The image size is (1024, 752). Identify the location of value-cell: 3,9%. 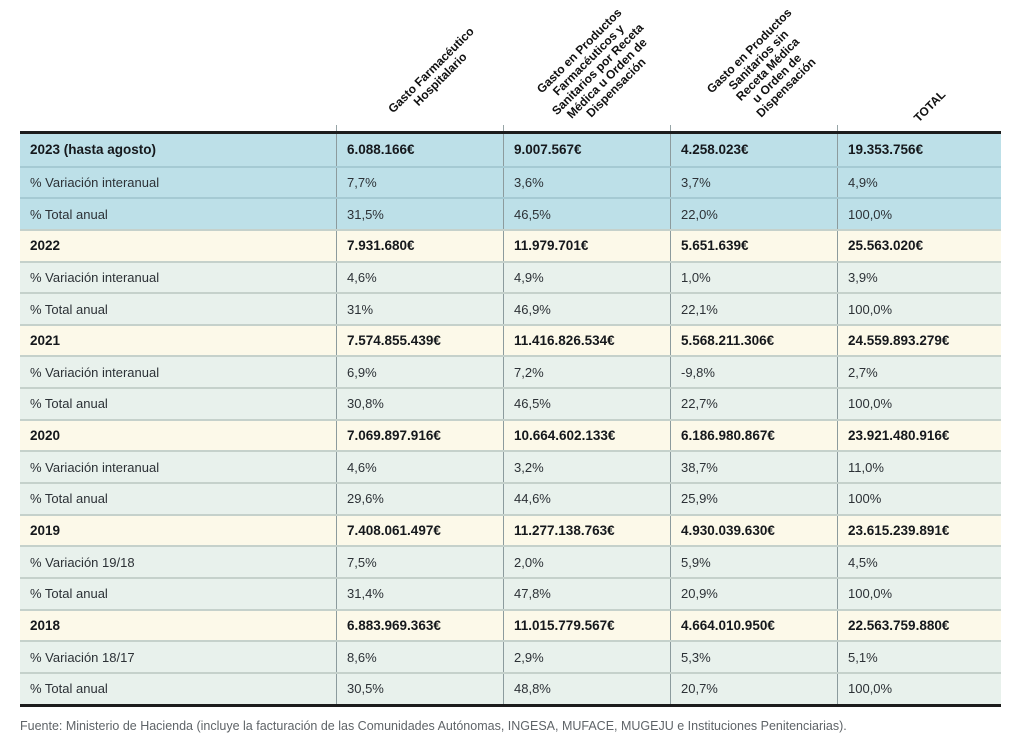
(919, 277).